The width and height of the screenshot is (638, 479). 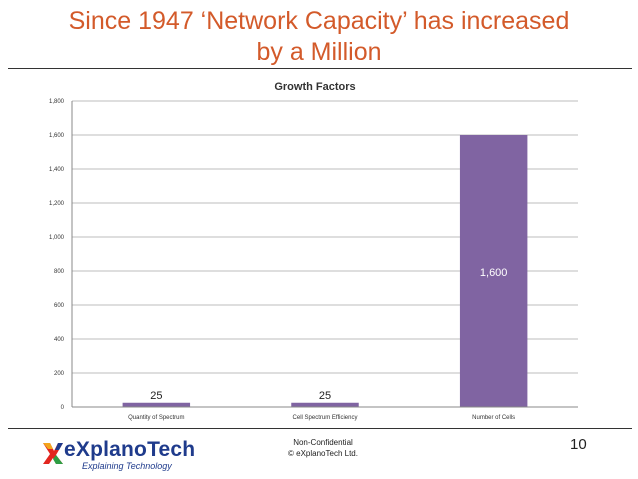 What do you see at coordinates (59, 374) in the screenshot?
I see `y-tick-label: 200` at bounding box center [59, 374].